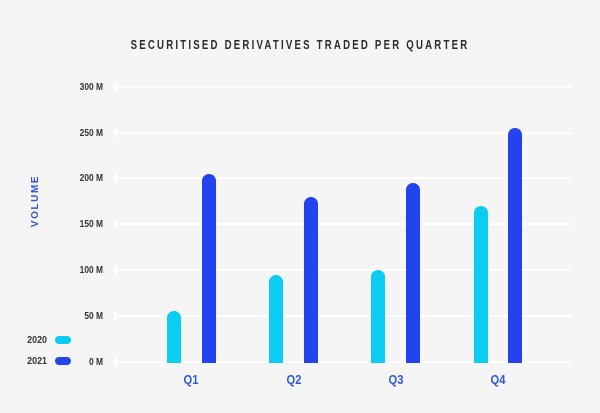 The image size is (600, 413). What do you see at coordinates (91, 178) in the screenshot?
I see `y-tick-label: 200 M` at bounding box center [91, 178].